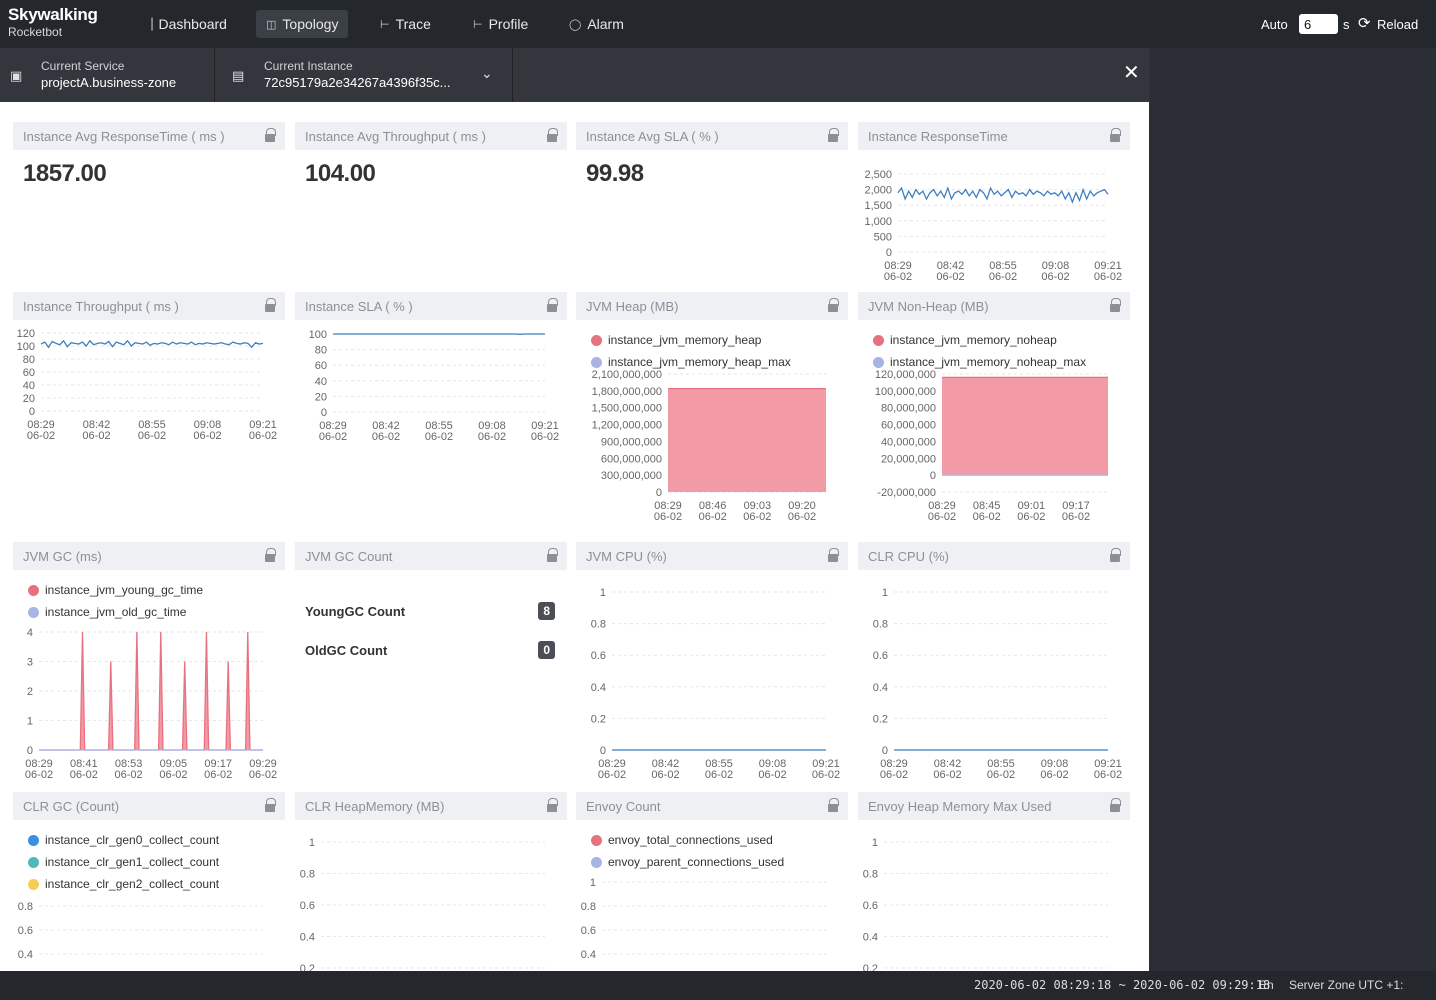 The height and width of the screenshot is (1000, 1436). I want to click on nav-trace: ⊢ Trace, so click(405, 24).